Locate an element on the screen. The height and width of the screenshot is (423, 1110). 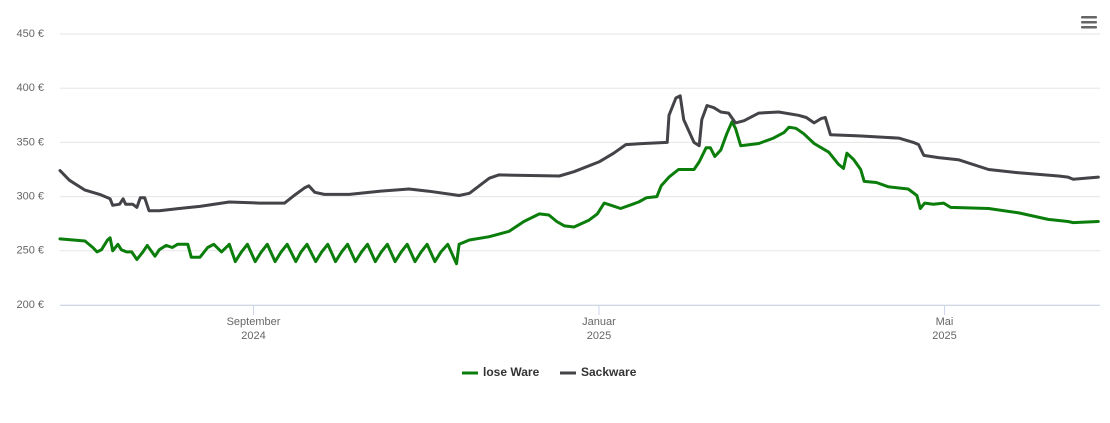
y-tick-label: 400 € is located at coordinates (30, 88).